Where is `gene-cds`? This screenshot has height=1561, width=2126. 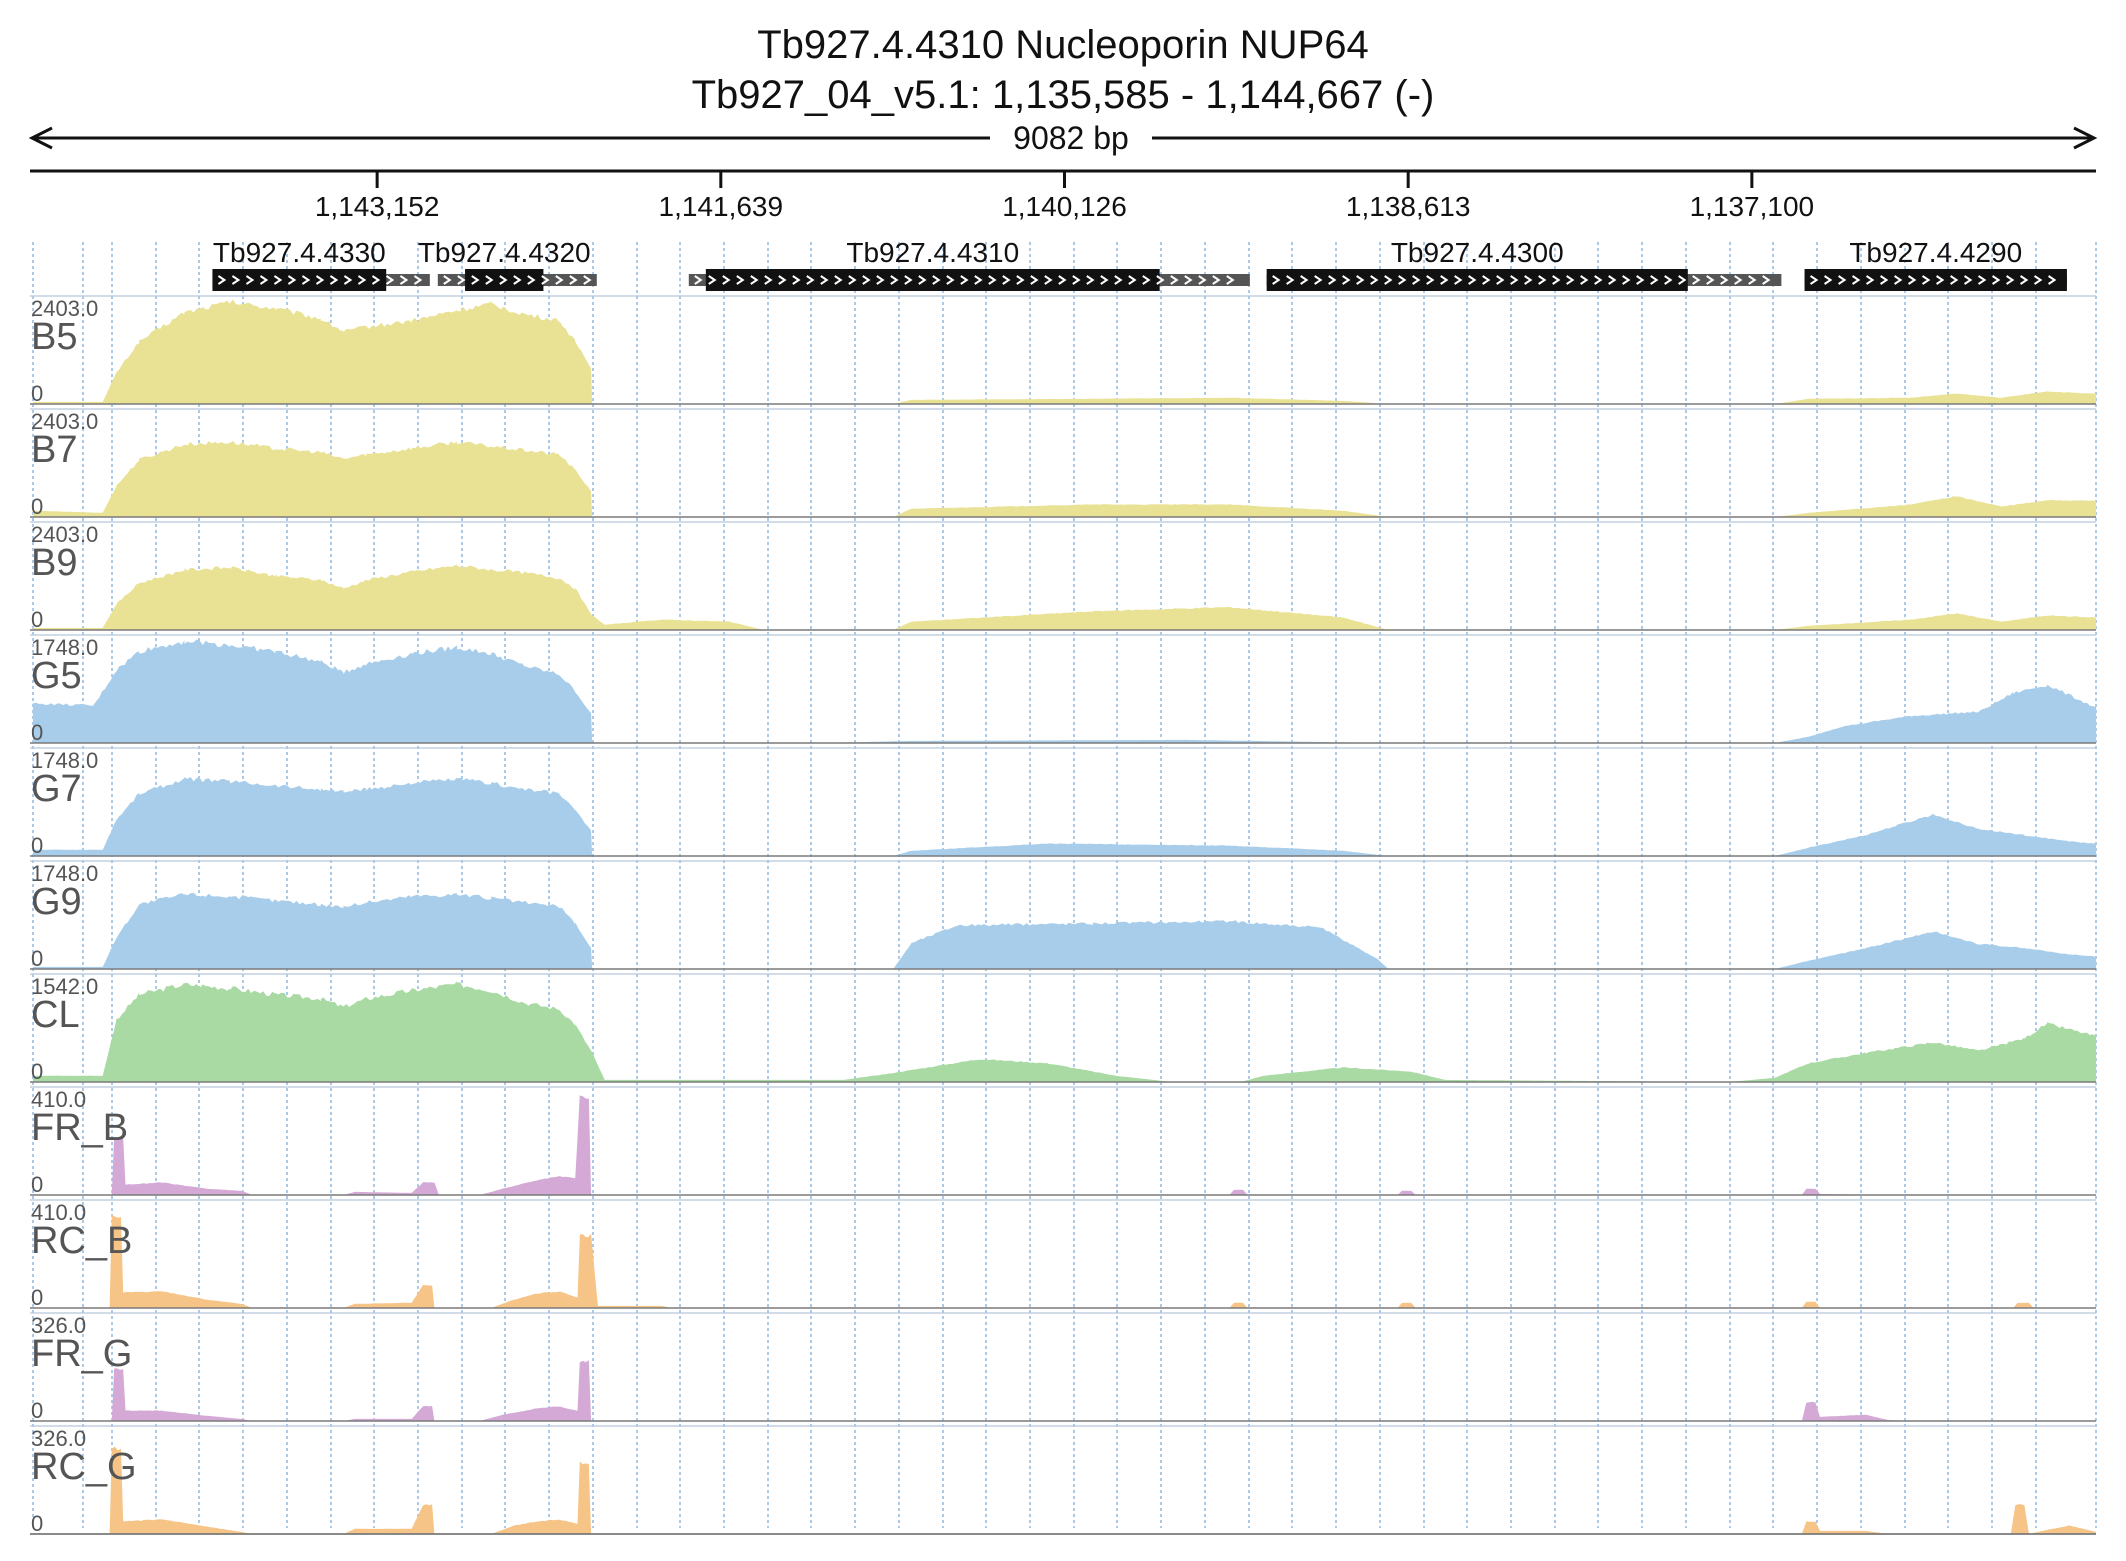 gene-cds is located at coordinates (299, 280).